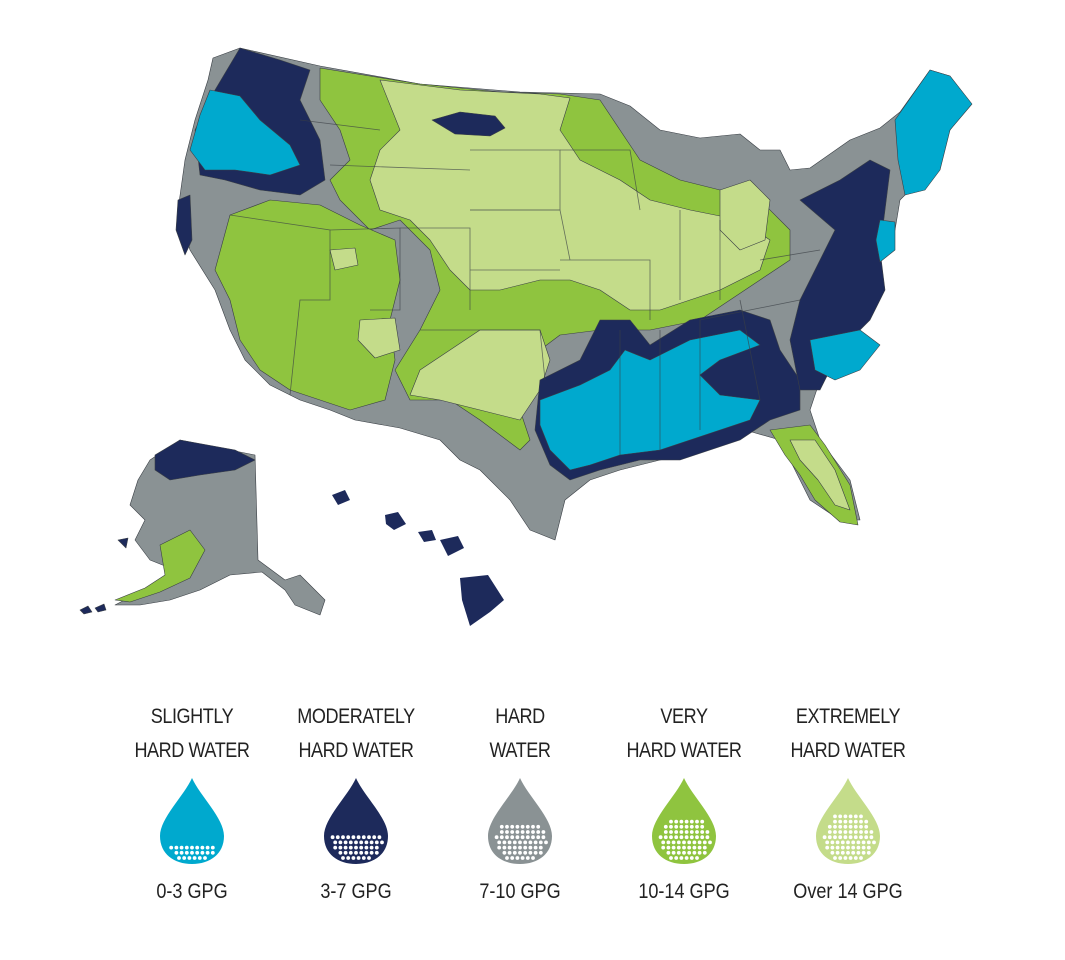  Describe the element at coordinates (520, 750) in the screenshot. I see `legend-title-line2: WATER` at that location.